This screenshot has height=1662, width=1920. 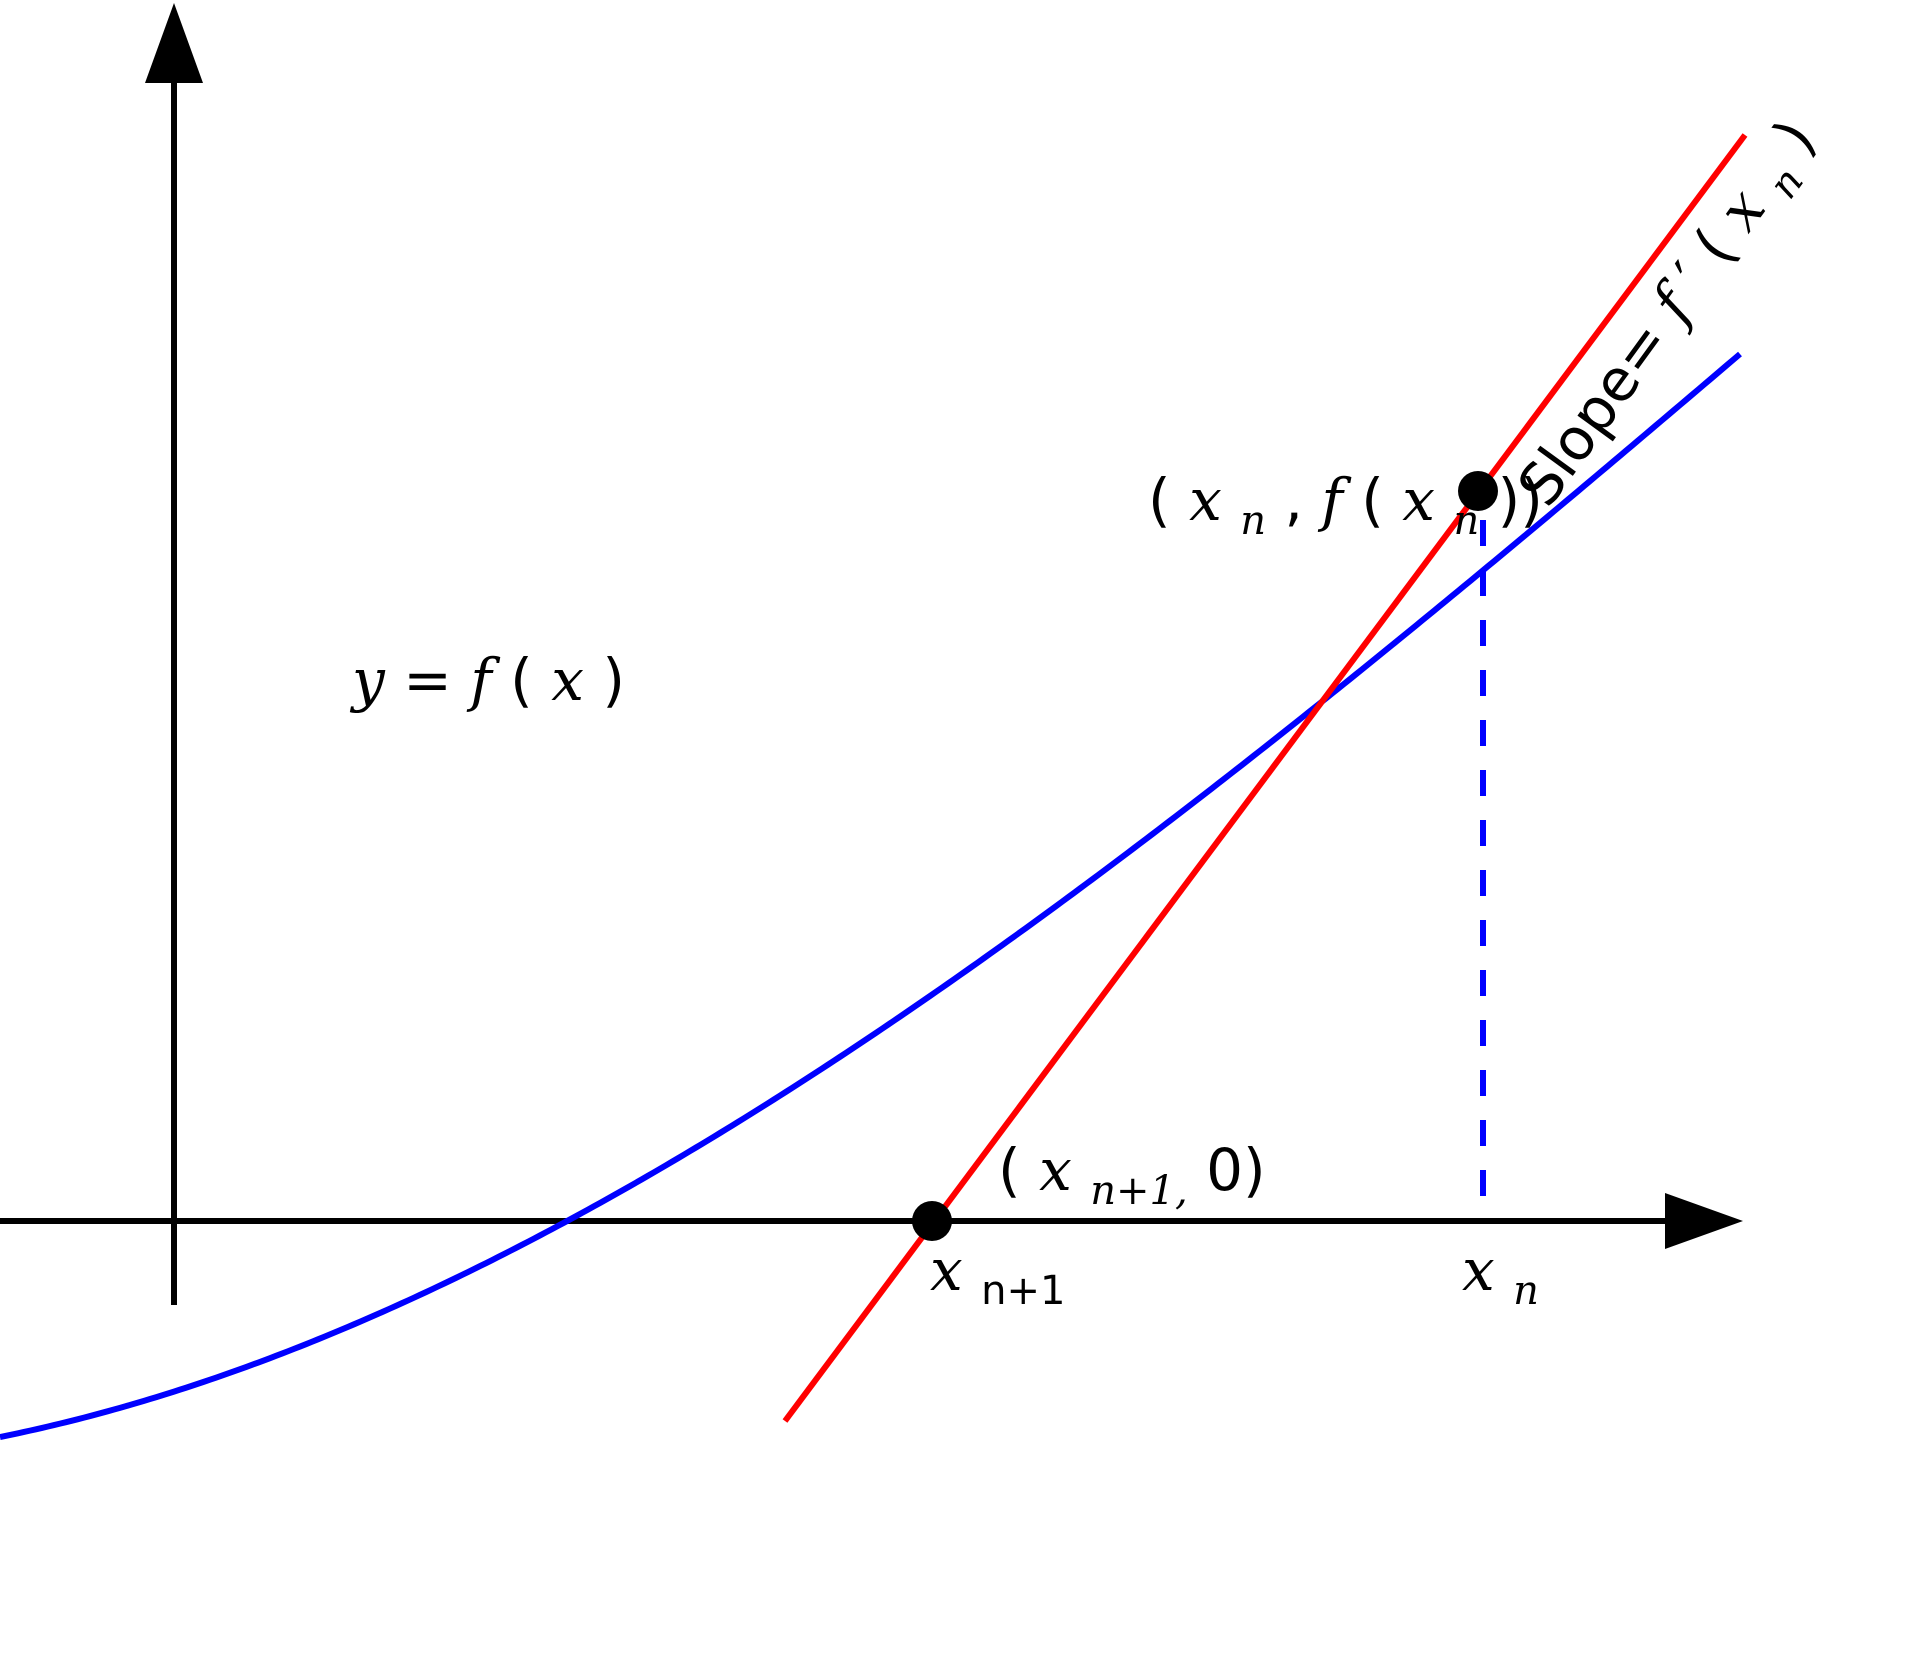 I want to click on point-xn-fxn, so click(x=1478, y=491).